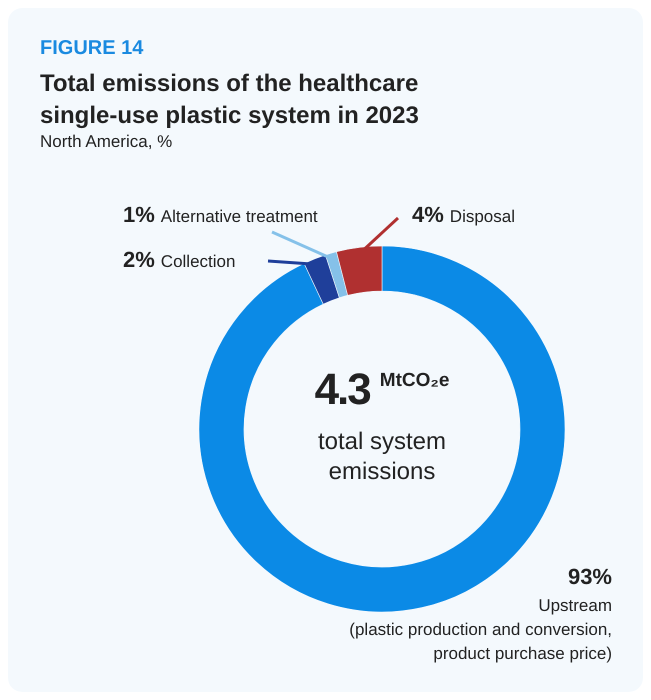 This screenshot has width=651, height=700. Describe the element at coordinates (382, 456) in the screenshot. I see `text: total system emissions` at that location.